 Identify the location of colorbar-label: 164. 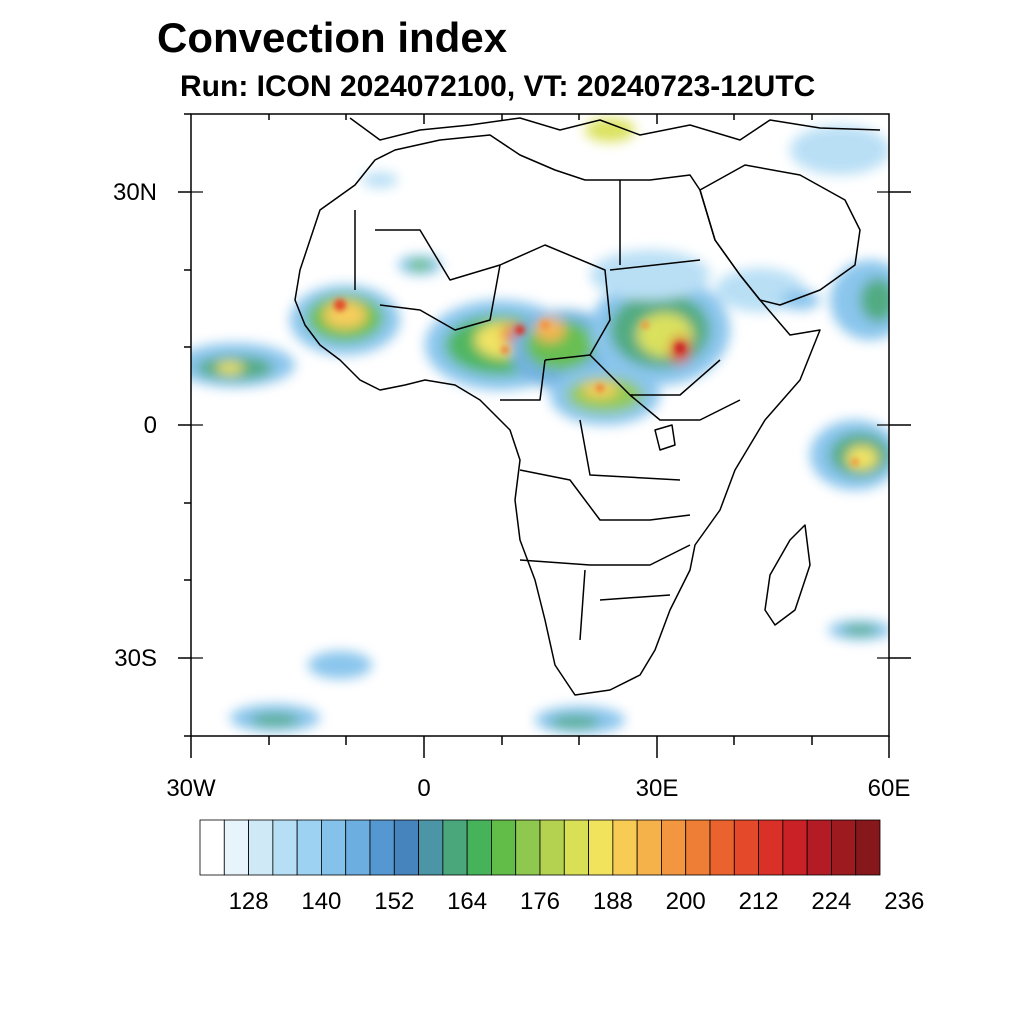
(467, 901).